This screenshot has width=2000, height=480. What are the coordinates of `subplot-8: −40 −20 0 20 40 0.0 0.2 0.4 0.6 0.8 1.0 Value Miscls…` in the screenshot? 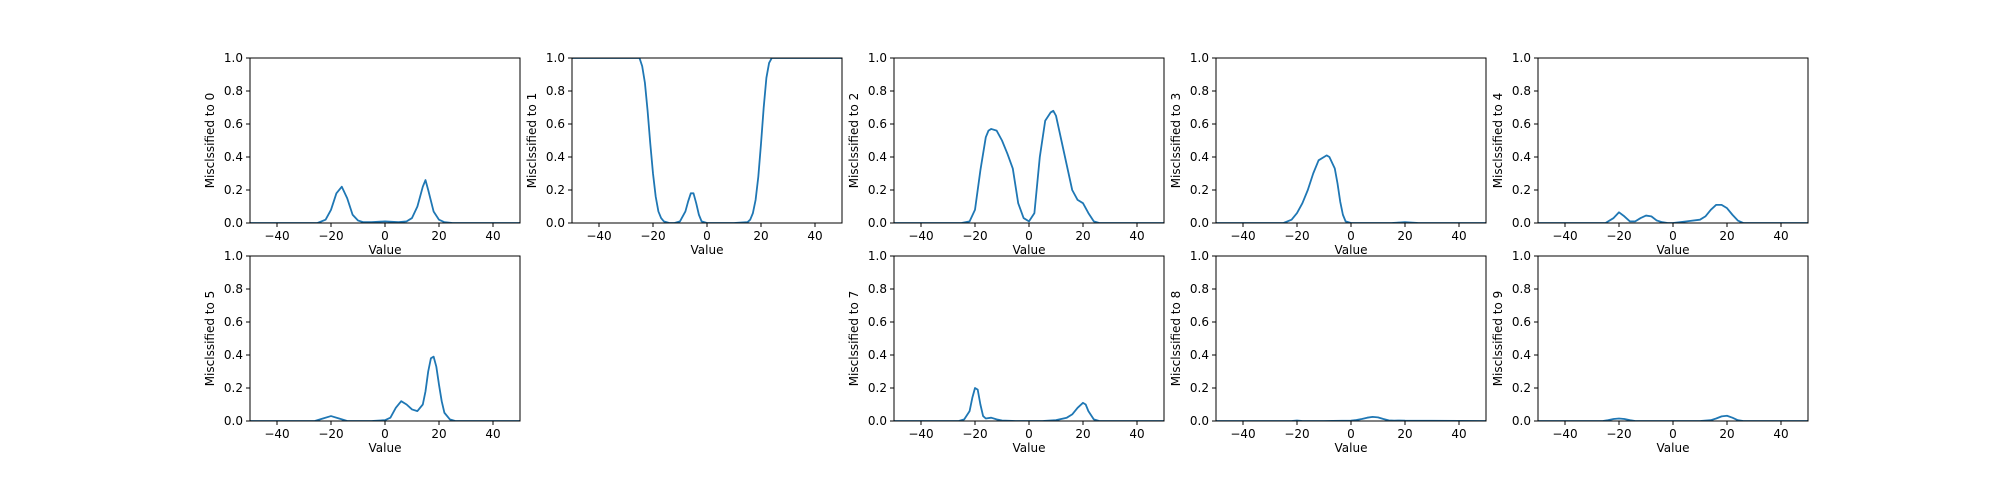 It's located at (1328, 352).